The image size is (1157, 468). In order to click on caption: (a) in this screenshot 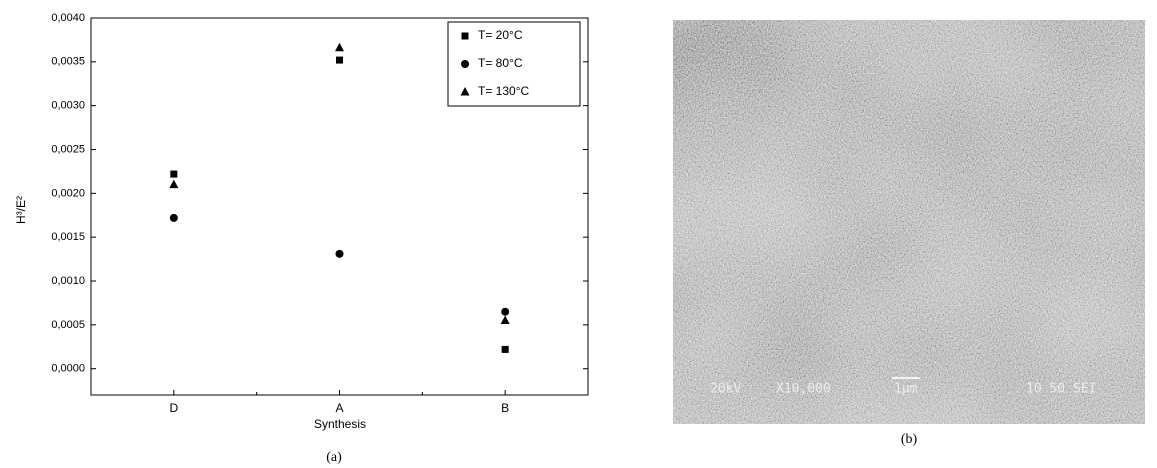, I will do `click(334, 457)`.